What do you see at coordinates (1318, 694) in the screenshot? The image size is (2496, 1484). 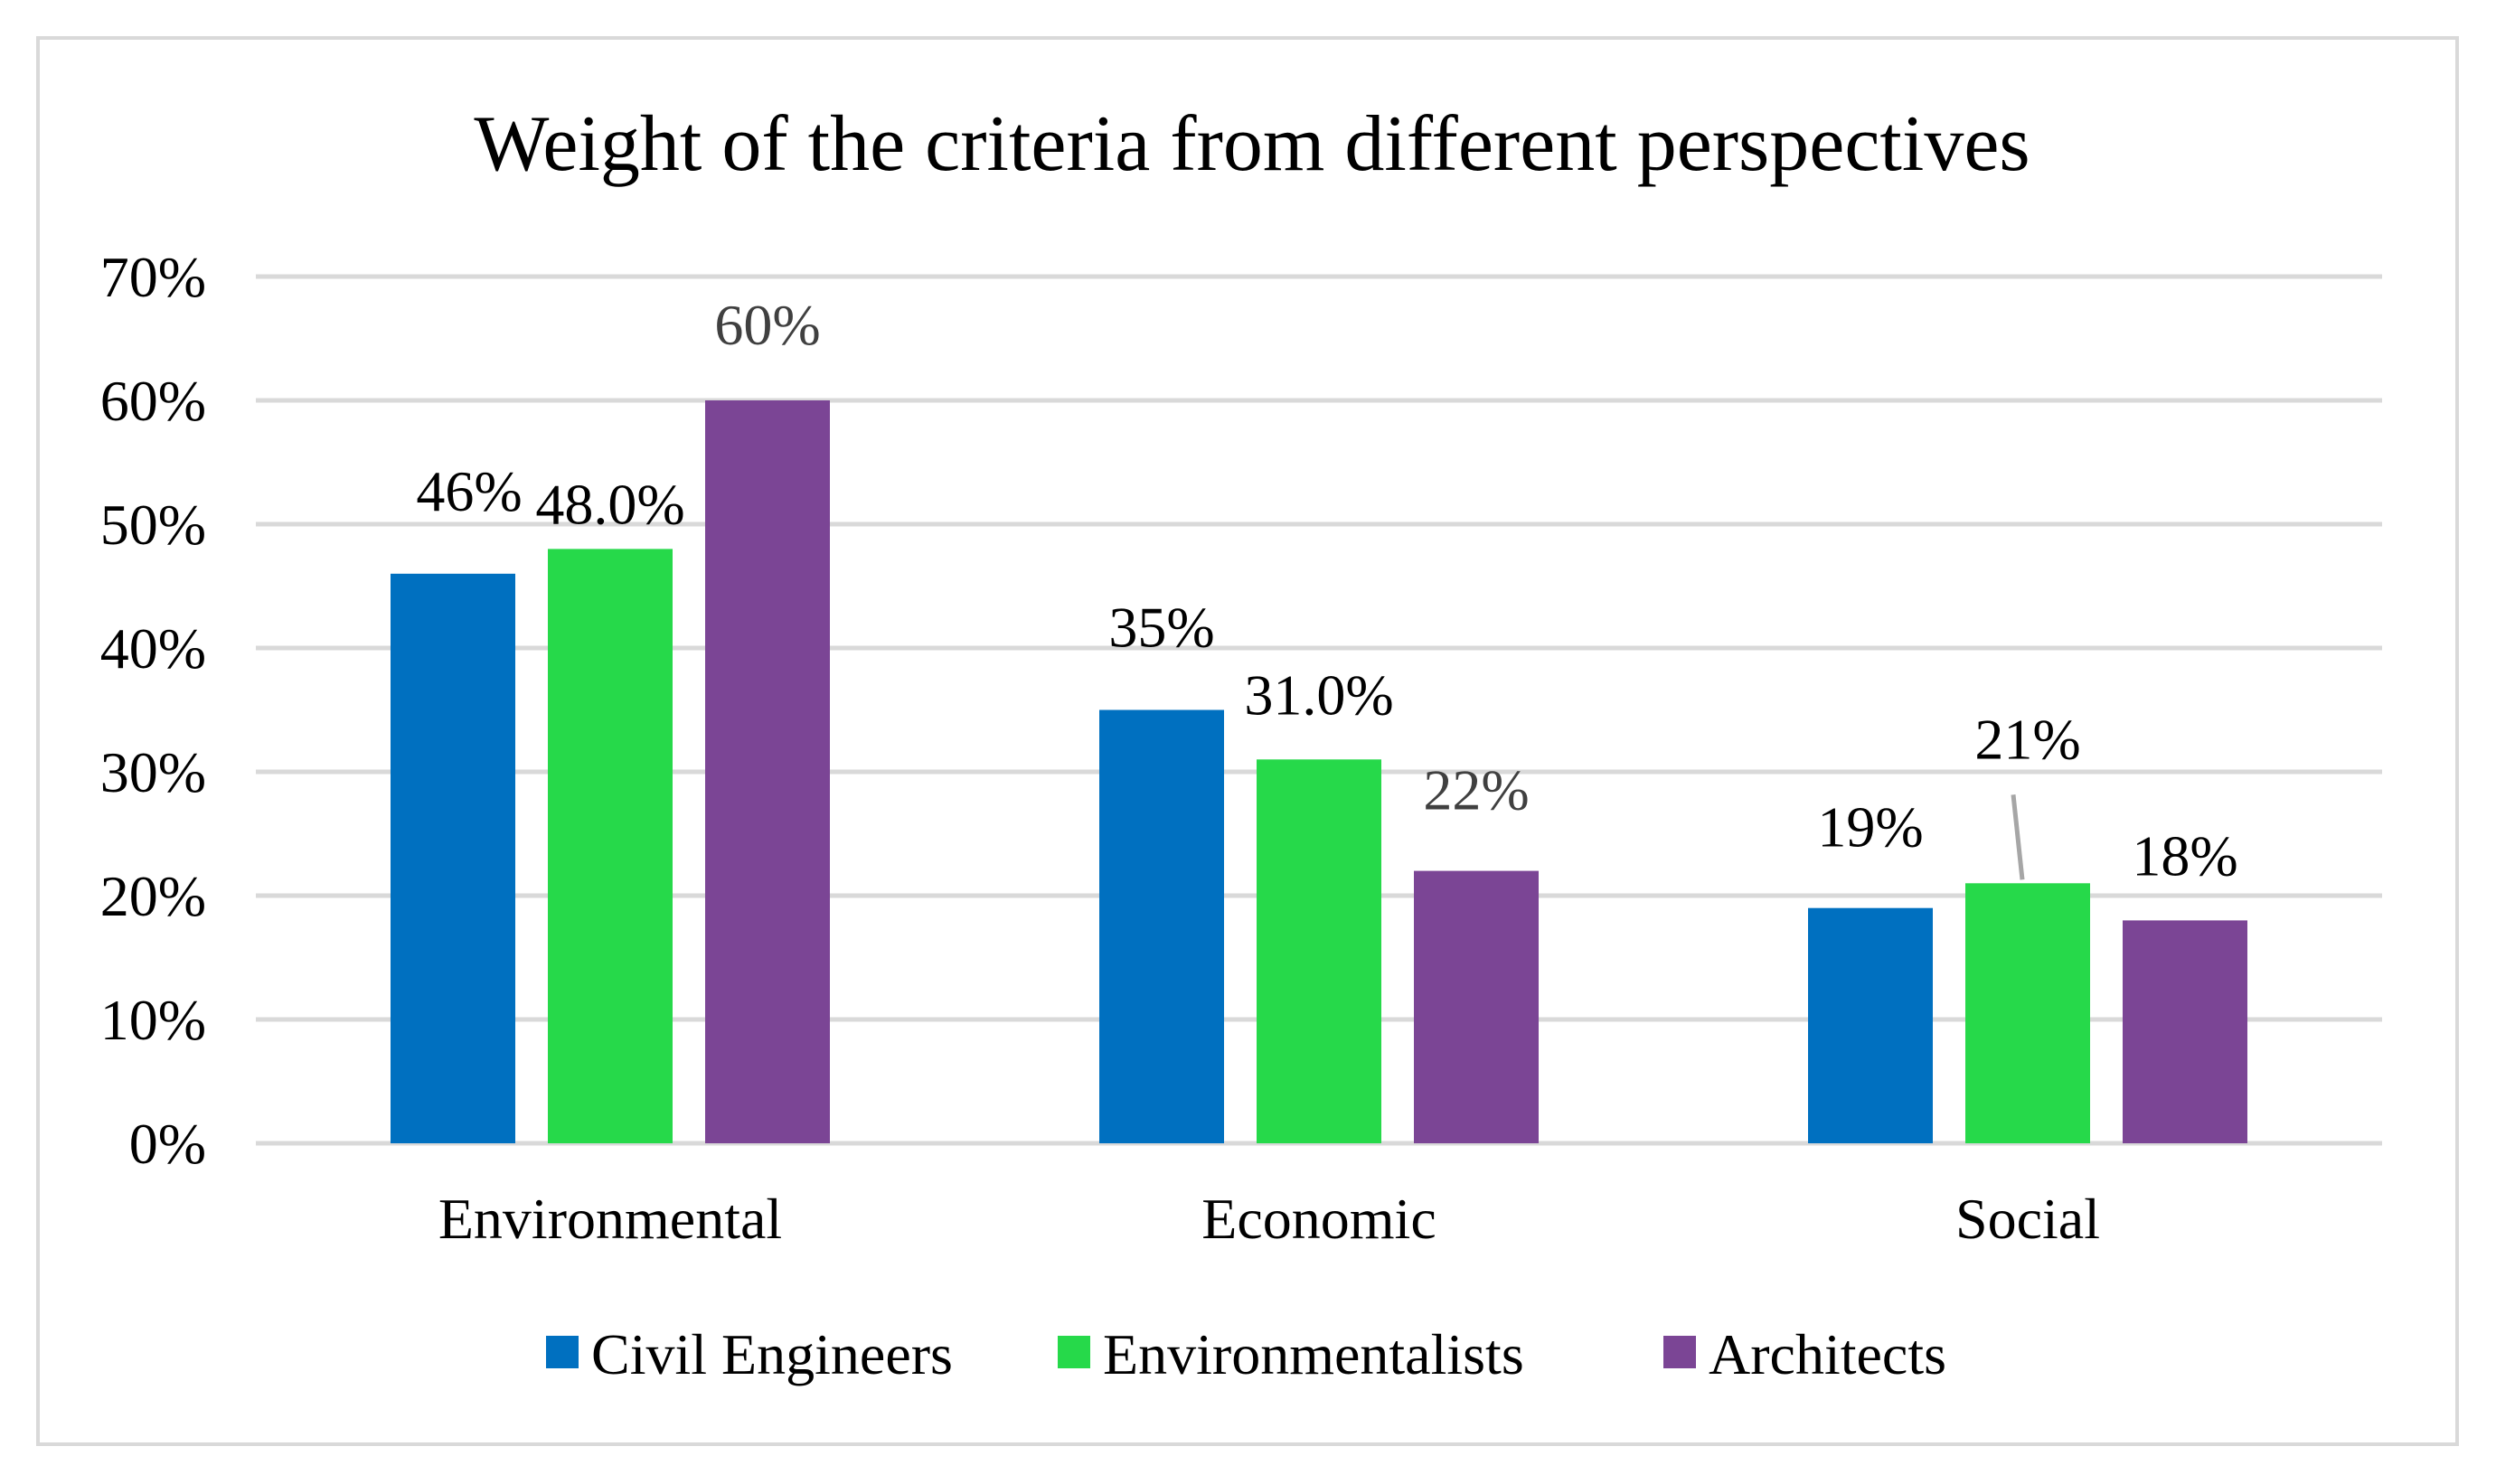 I see `data-label: 31.0%` at bounding box center [1318, 694].